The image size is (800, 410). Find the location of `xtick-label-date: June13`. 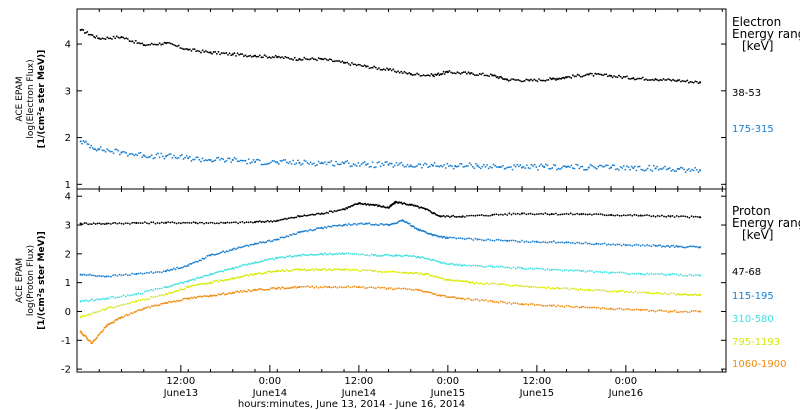

xtick-label-date: June13 is located at coordinates (181, 393).